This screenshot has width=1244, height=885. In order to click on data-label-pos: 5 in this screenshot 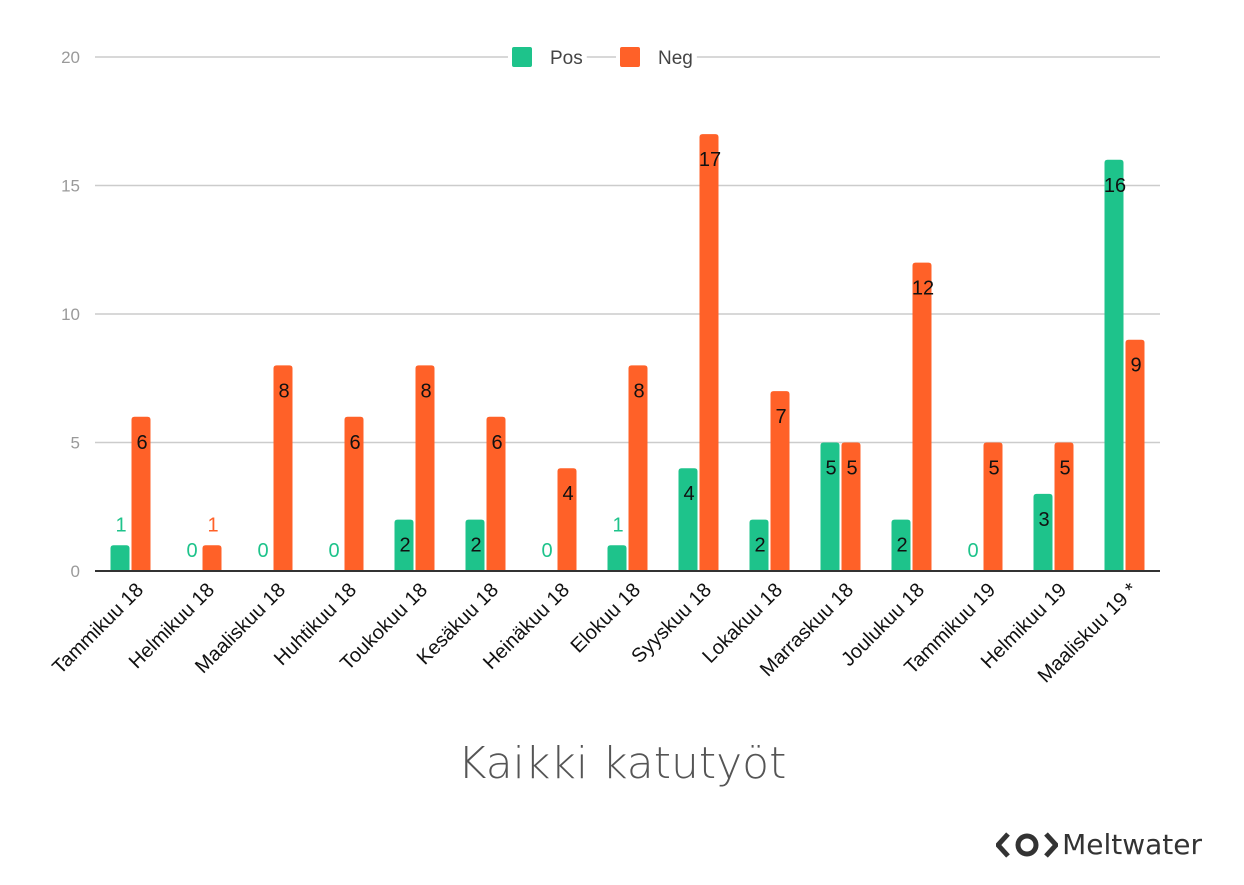, I will do `click(830, 469)`.